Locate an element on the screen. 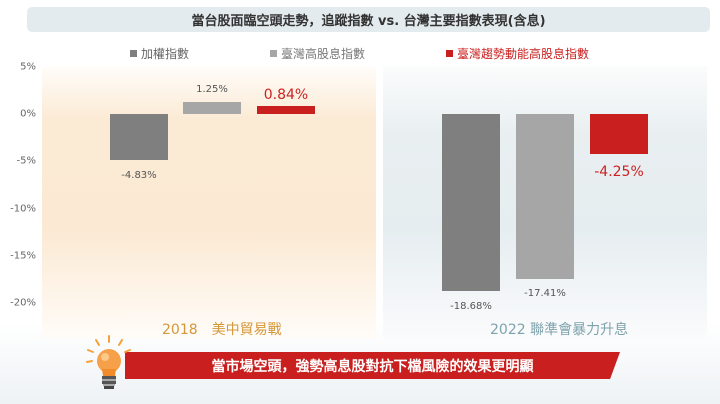  period-label-2022: 2022 聯準會暴力升息 is located at coordinates (559, 330).